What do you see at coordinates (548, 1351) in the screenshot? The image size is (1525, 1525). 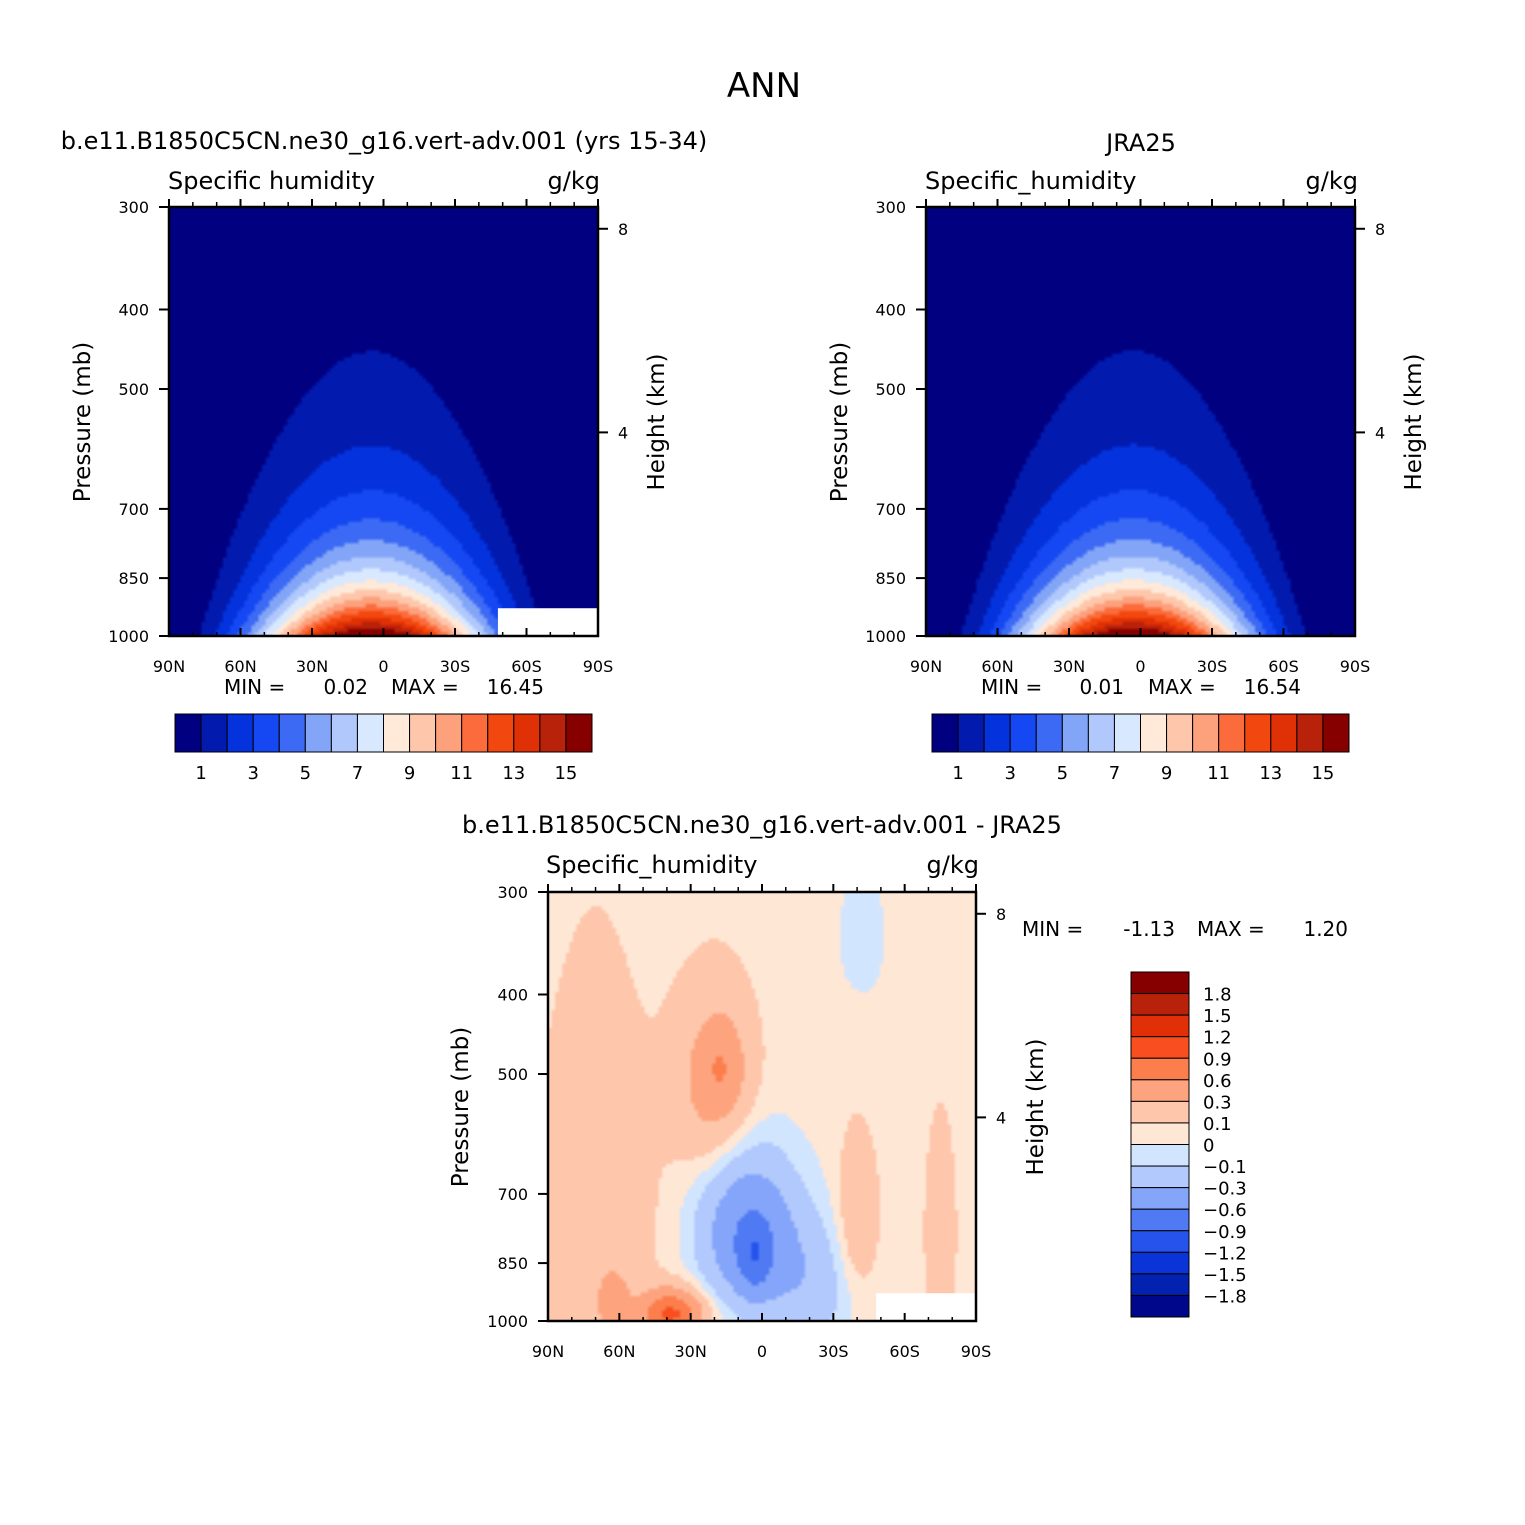 I see `x-tick-label: 90N` at bounding box center [548, 1351].